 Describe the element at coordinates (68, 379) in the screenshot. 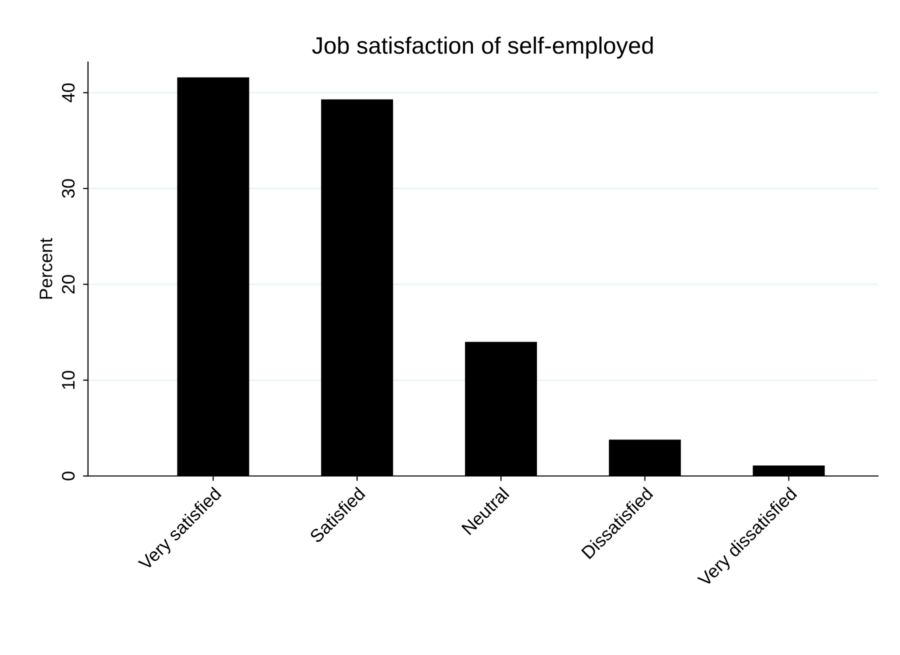

I see `y-tick-label: 10` at that location.